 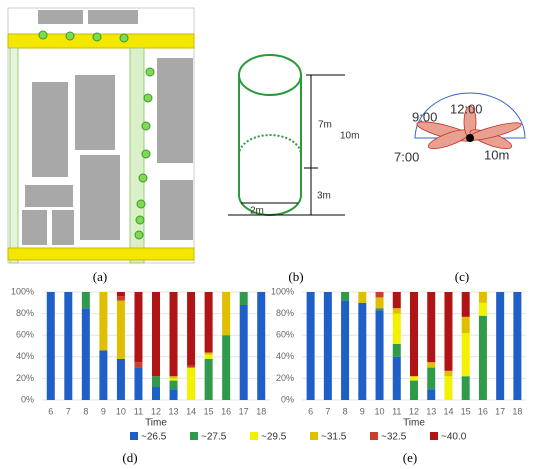 What do you see at coordinates (286, 135) in the screenshot?
I see `cylinder-diagram` at bounding box center [286, 135].